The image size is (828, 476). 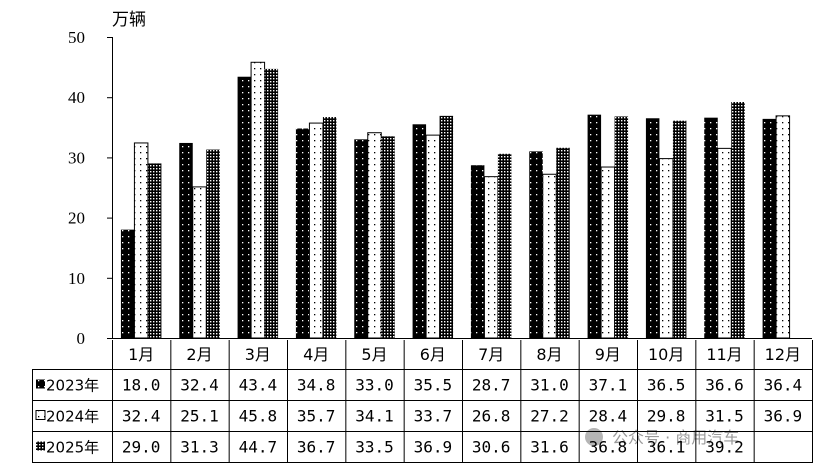 What do you see at coordinates (563, 242) in the screenshot?
I see `bar-2025年-8月` at bounding box center [563, 242].